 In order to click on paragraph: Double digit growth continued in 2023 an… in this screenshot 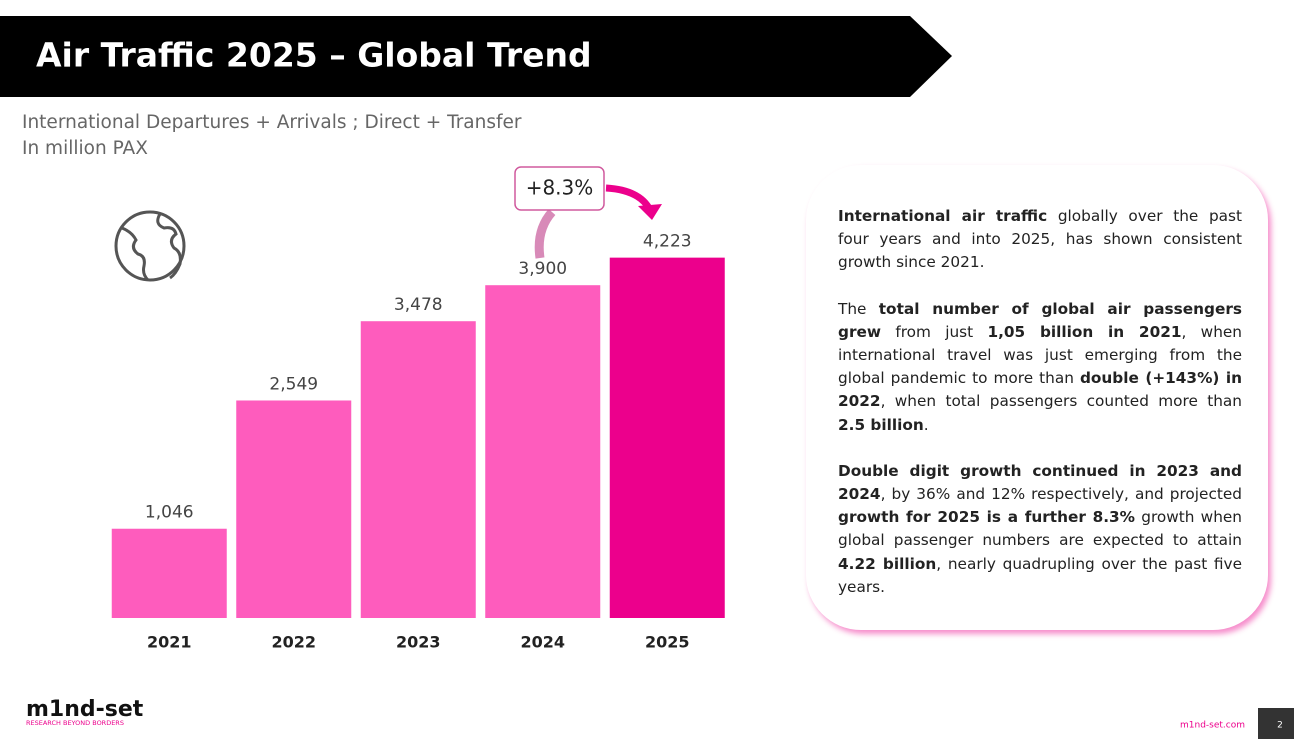, I will do `click(1040, 529)`.